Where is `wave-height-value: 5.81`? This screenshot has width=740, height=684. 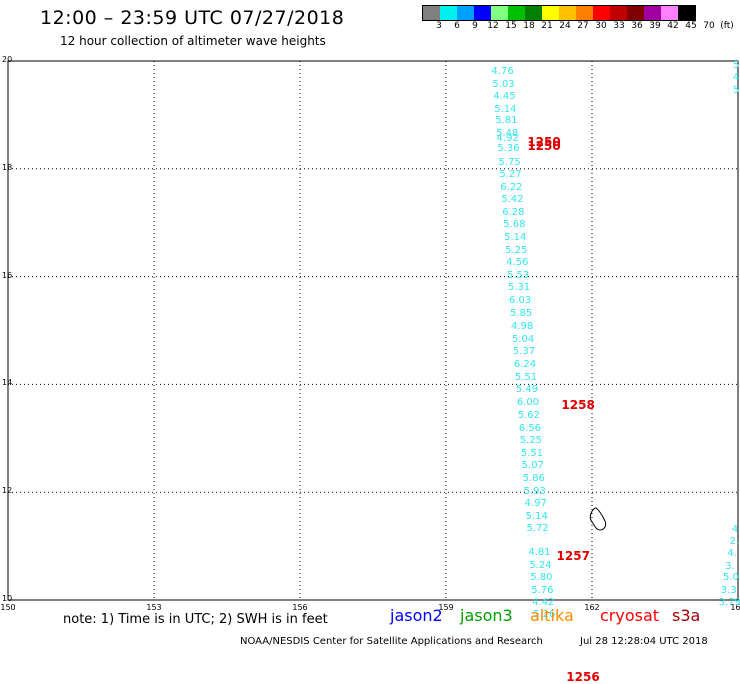 wave-height-value: 5.81 is located at coordinates (506, 121).